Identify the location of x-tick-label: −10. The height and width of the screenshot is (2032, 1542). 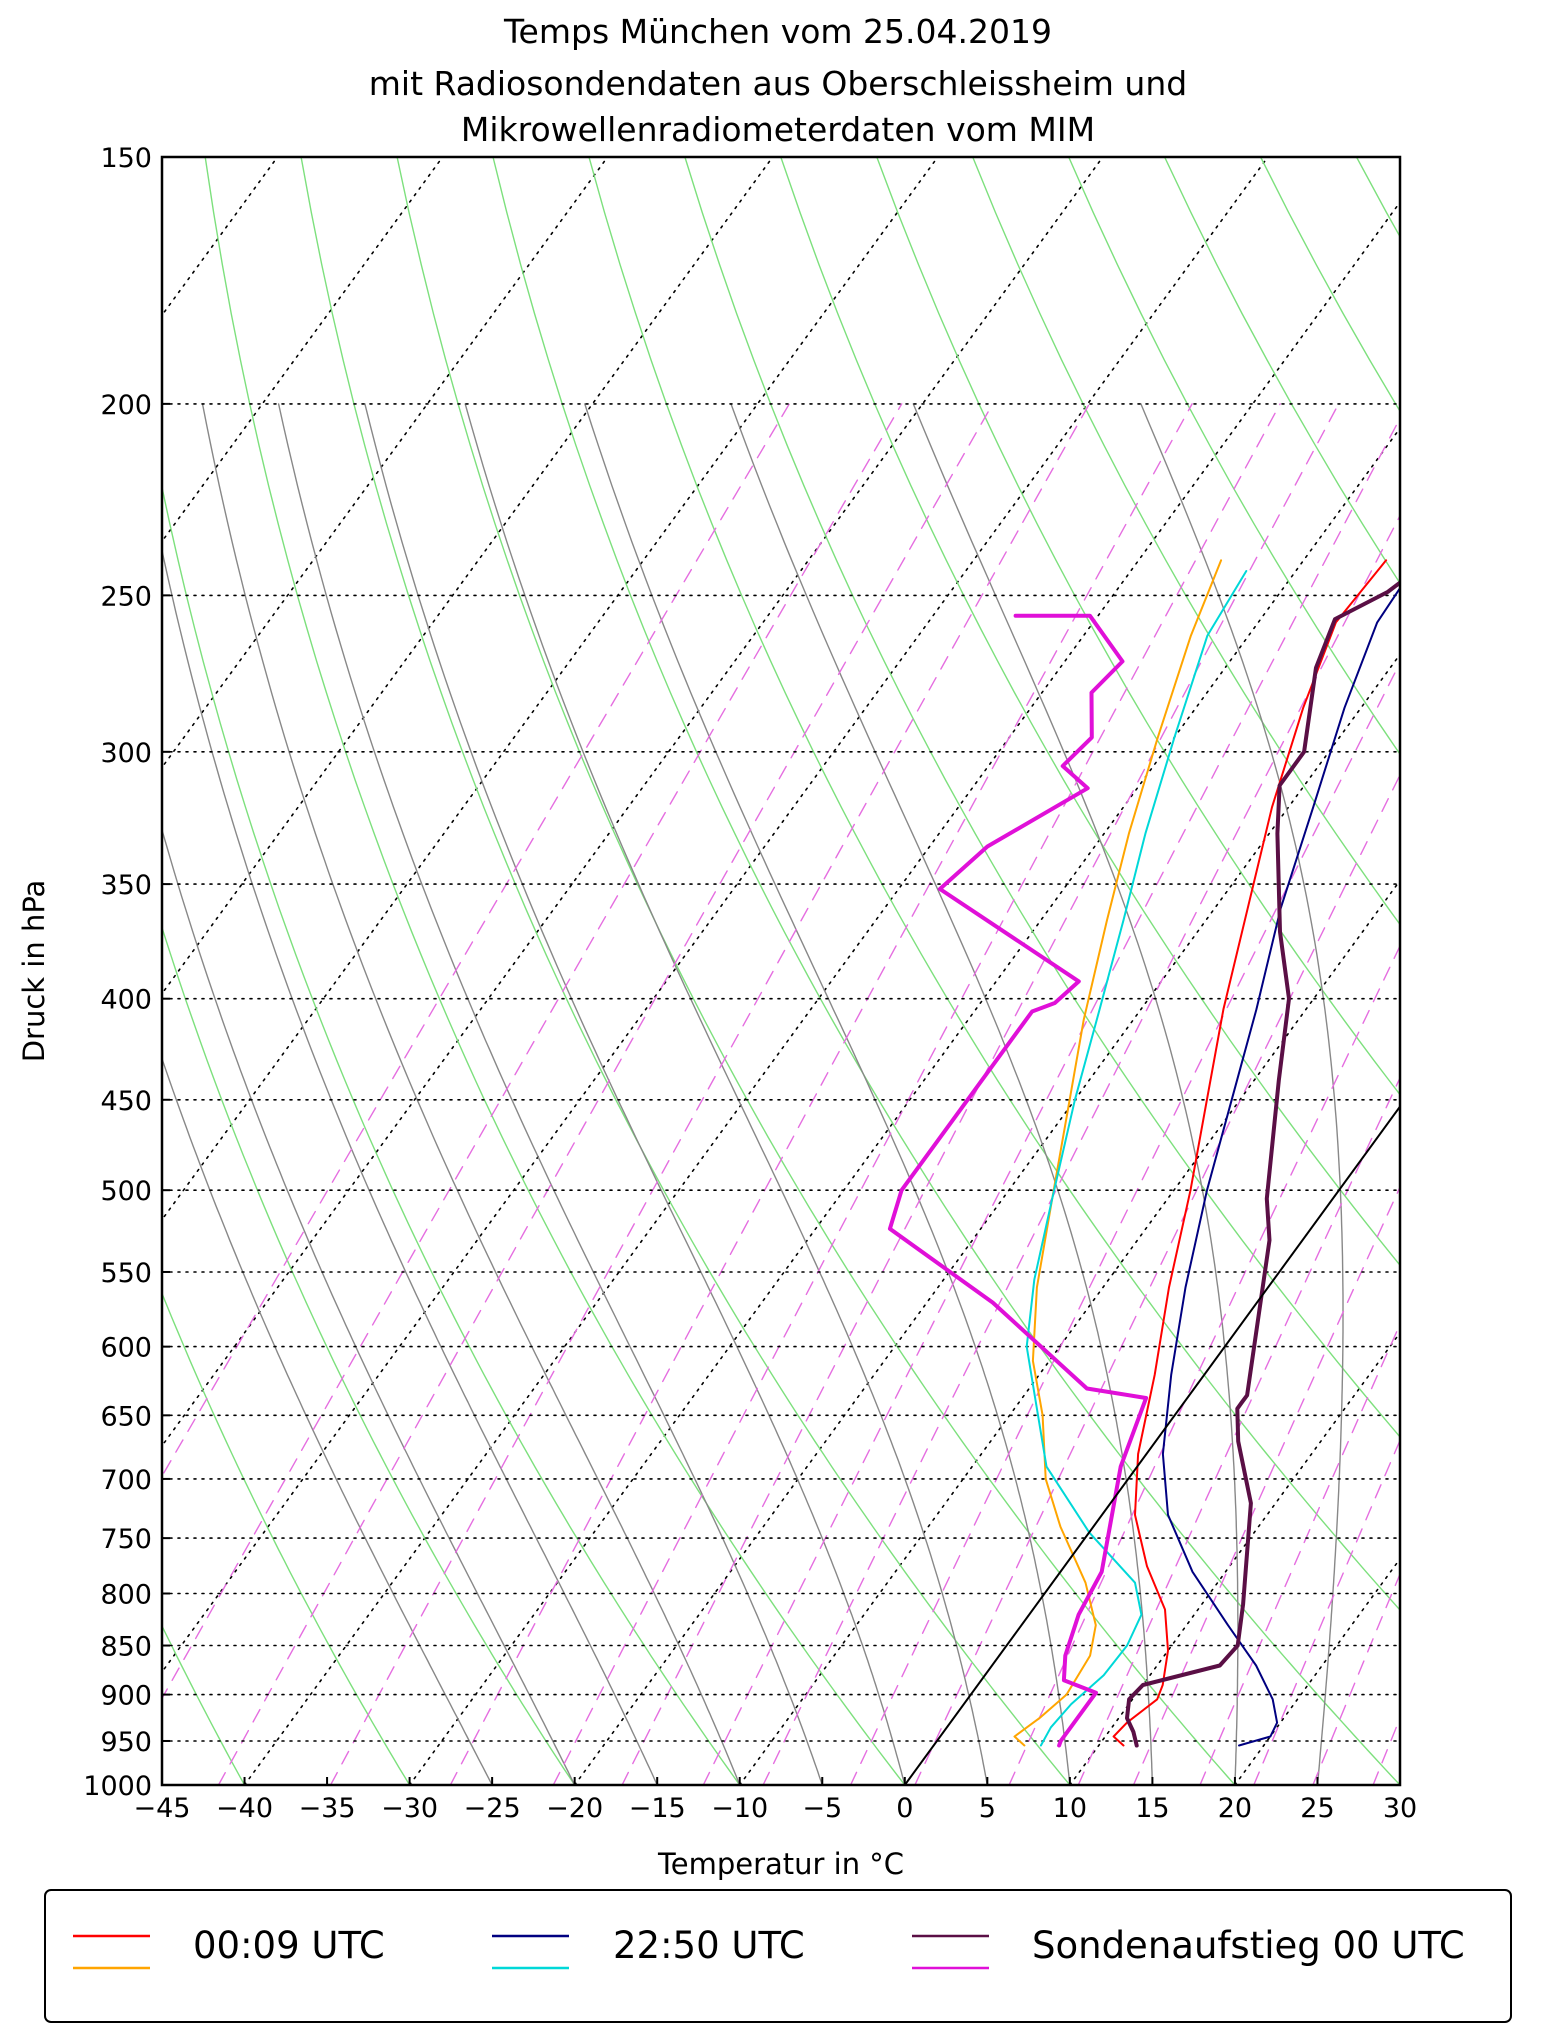
(739, 1808).